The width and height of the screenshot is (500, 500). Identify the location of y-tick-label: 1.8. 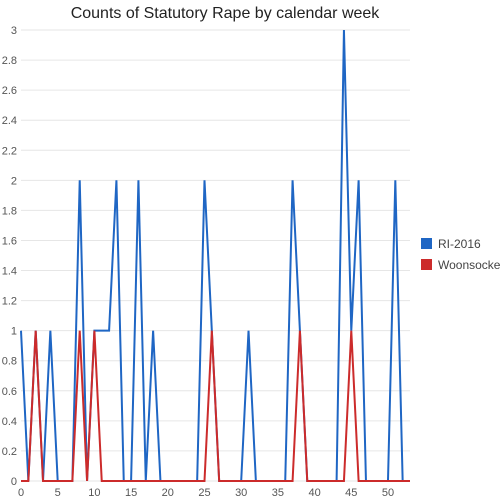
(9, 211).